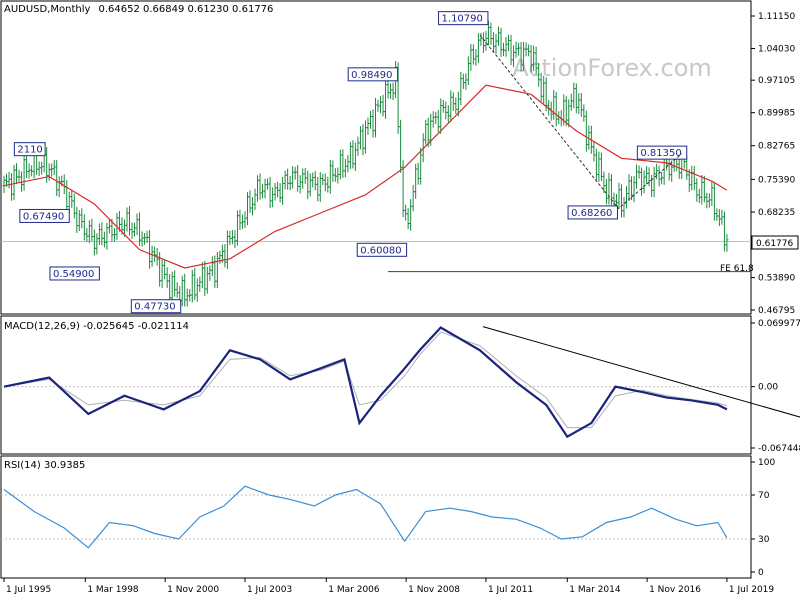 This screenshot has width=800, height=600. What do you see at coordinates (764, 496) in the screenshot?
I see `rsi-tick-label: 70` at bounding box center [764, 496].